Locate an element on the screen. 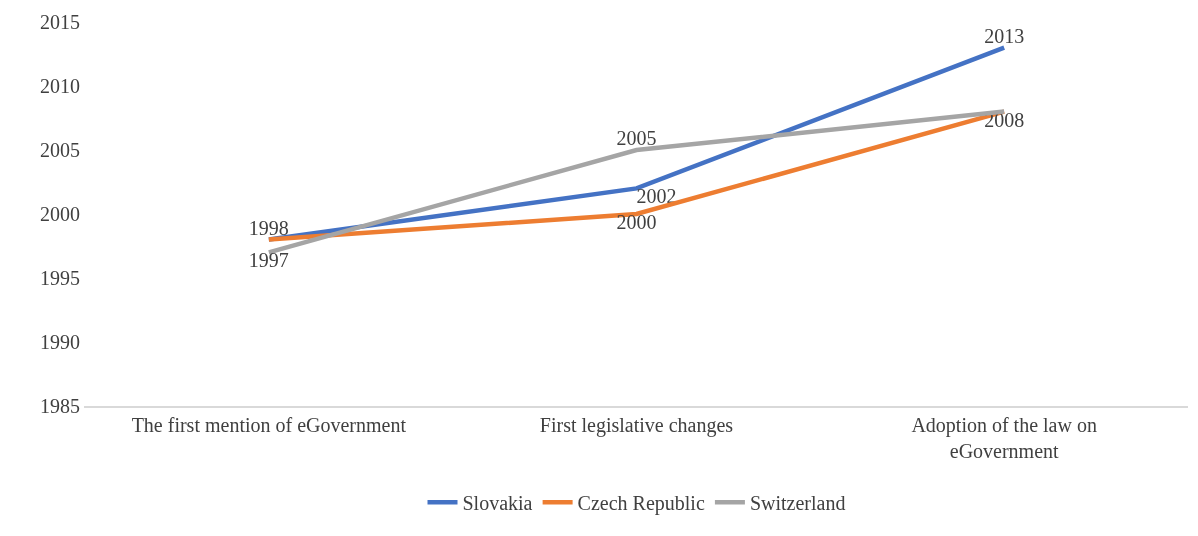 The image size is (1198, 536). y-tick-label: 2015 is located at coordinates (60, 22).